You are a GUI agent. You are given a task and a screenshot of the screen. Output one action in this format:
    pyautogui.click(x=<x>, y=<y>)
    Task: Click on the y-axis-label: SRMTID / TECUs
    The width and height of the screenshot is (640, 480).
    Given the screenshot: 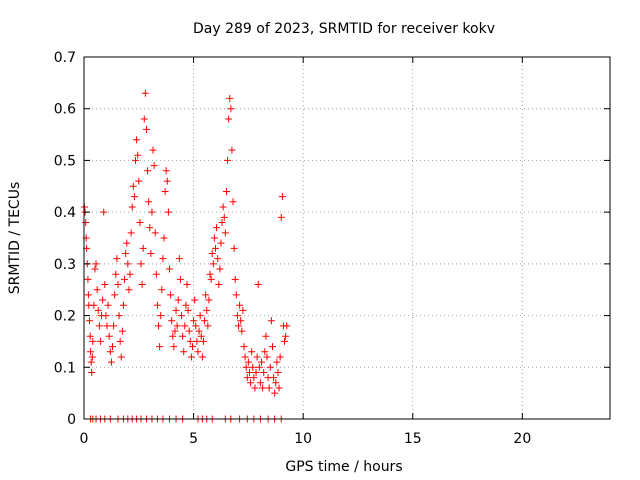 What is the action you would take?
    pyautogui.click(x=15, y=238)
    